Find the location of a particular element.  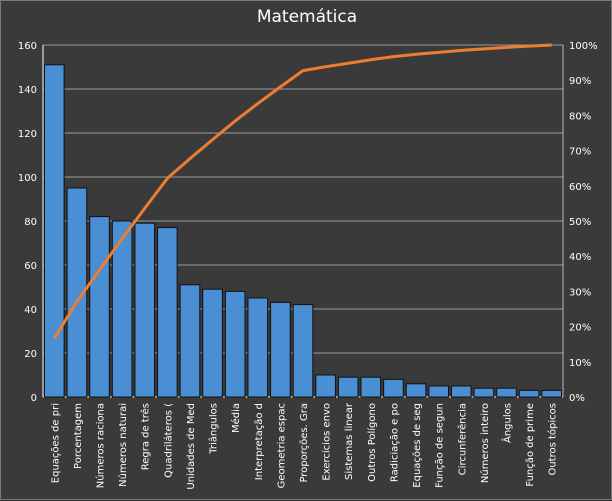

x-tick-label: Radiciação e po is located at coordinates (394, 442).